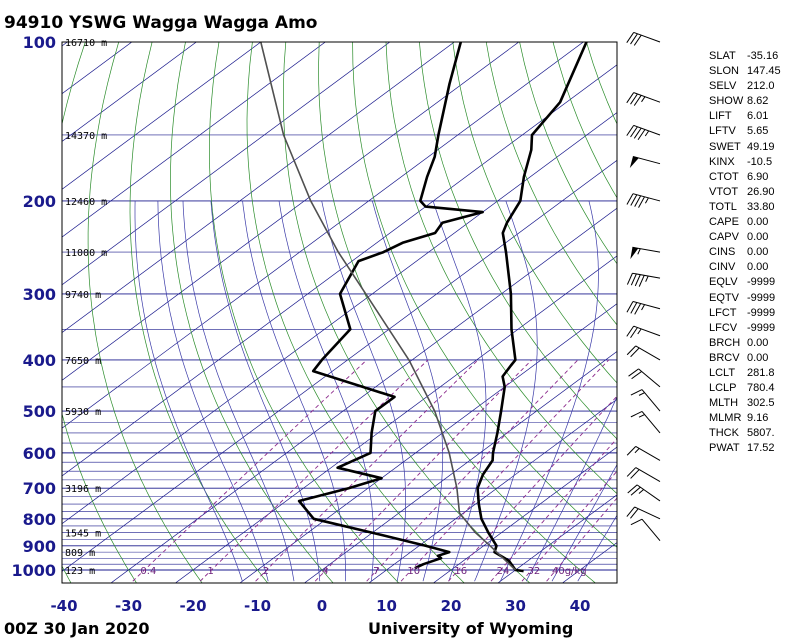 The width and height of the screenshot is (800, 640). Describe the element at coordinates (723, 282) in the screenshot. I see `index-name: EQLV` at that location.